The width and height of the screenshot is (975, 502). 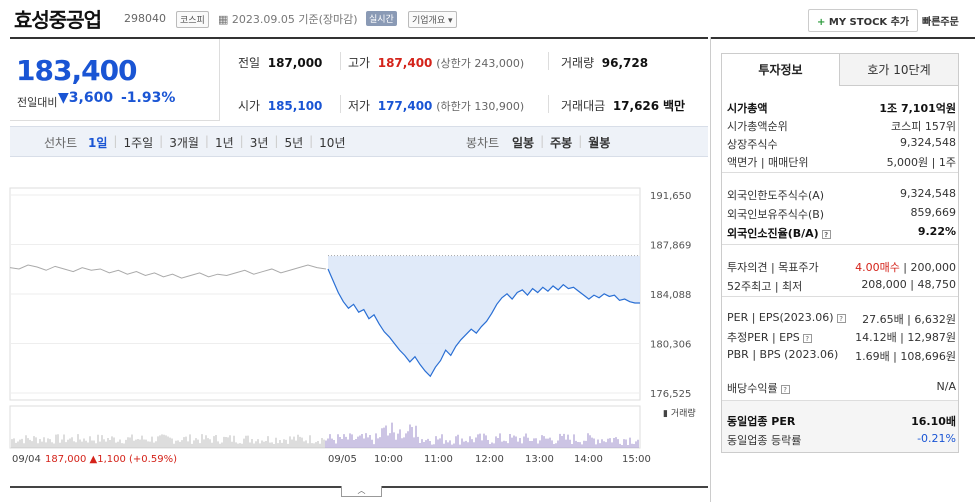 I want to click on info-value: 1.69배 | 108,696원, so click(x=905, y=356).